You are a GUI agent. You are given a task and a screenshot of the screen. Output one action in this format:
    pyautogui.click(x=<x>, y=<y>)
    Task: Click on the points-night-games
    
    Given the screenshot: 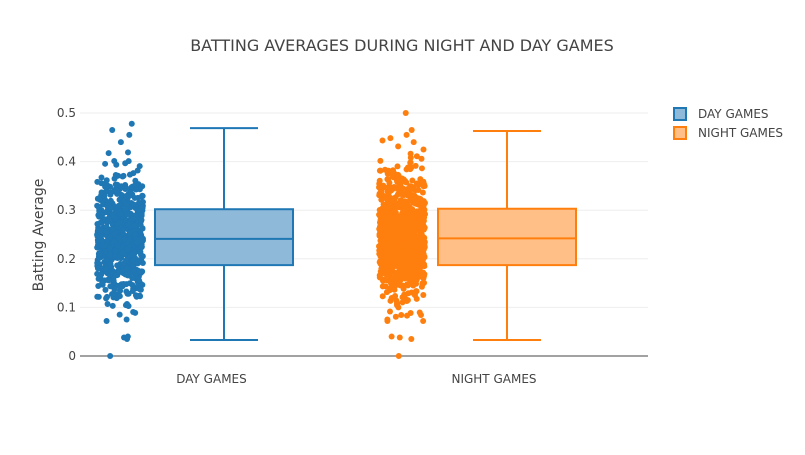 What is the action you would take?
    pyautogui.click(x=402, y=234)
    